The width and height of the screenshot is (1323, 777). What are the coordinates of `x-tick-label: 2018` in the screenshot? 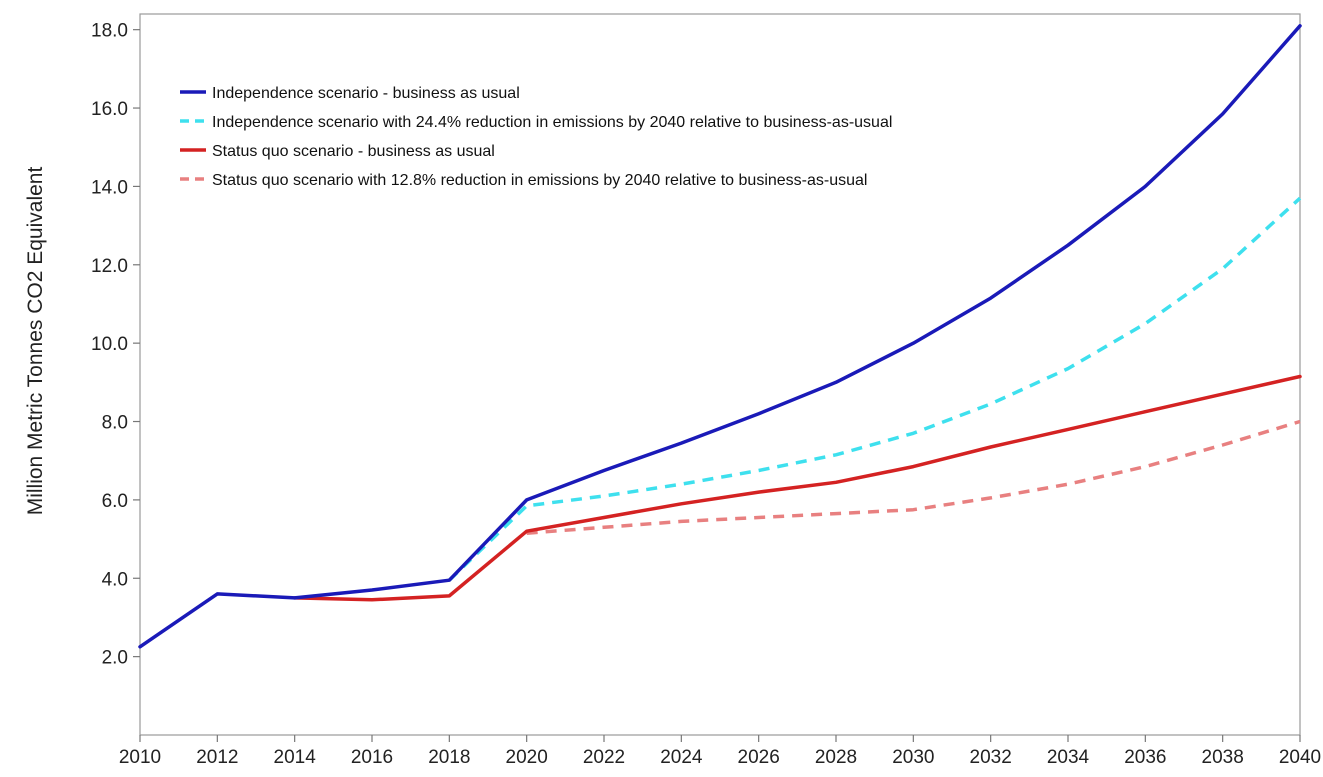 It's located at (449, 757).